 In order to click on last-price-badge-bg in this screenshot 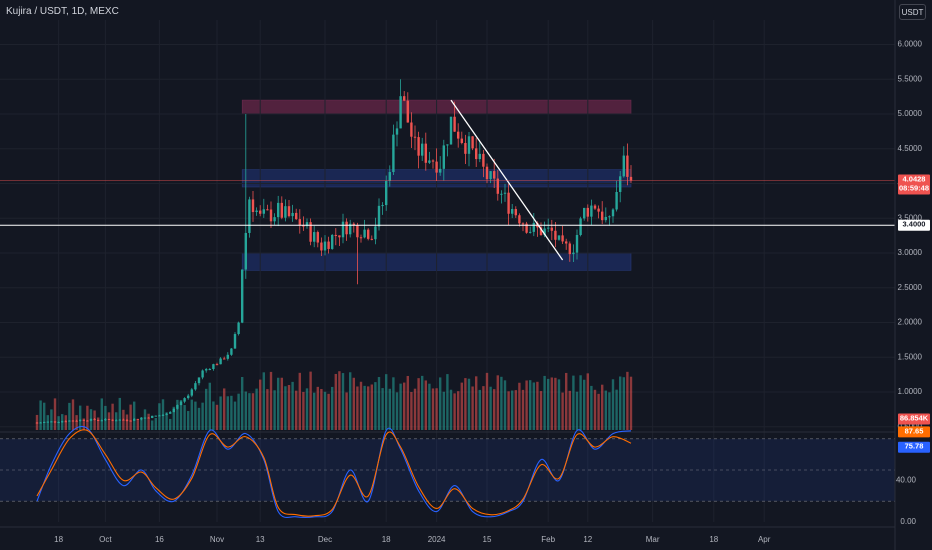, I will do `click(914, 184)`.